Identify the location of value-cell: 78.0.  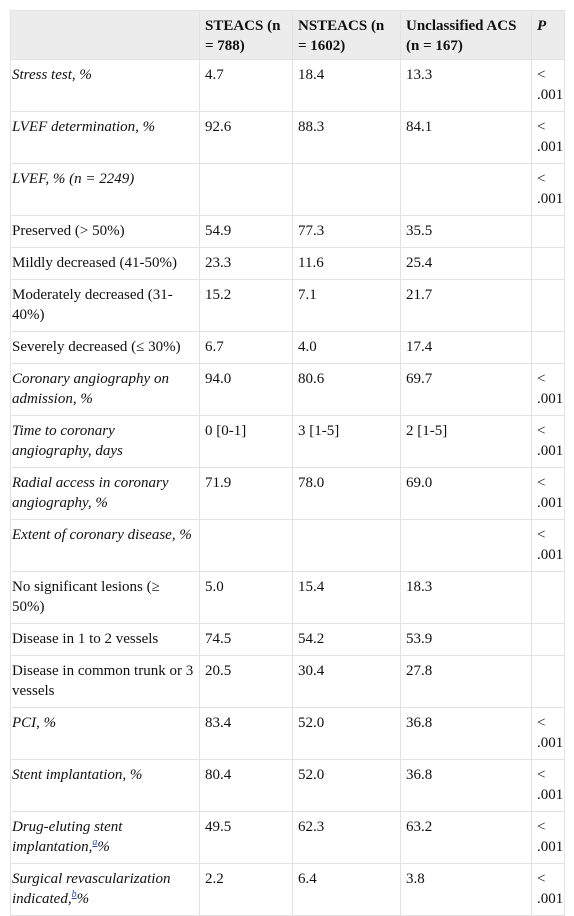
(346, 493).